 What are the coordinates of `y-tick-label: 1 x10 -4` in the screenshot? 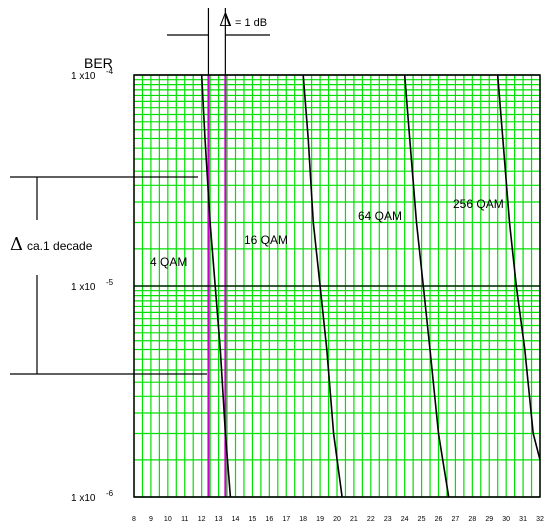 It's located at (92, 74).